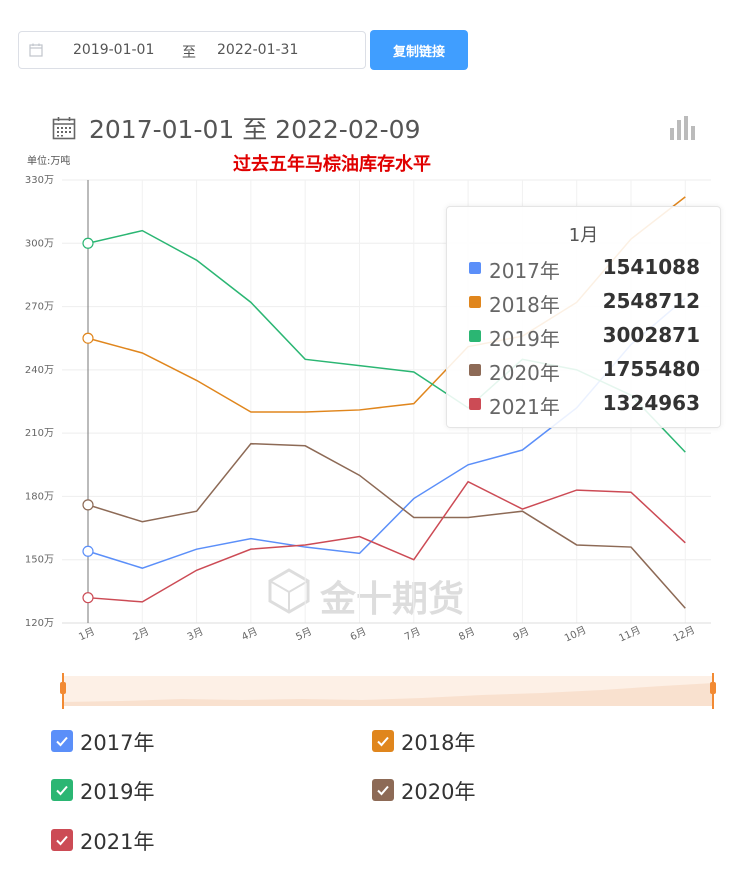 Image resolution: width=730 pixels, height=875 pixels. Describe the element at coordinates (583, 404) in the screenshot. I see `tooltip-row: 2021年 1324963` at that location.